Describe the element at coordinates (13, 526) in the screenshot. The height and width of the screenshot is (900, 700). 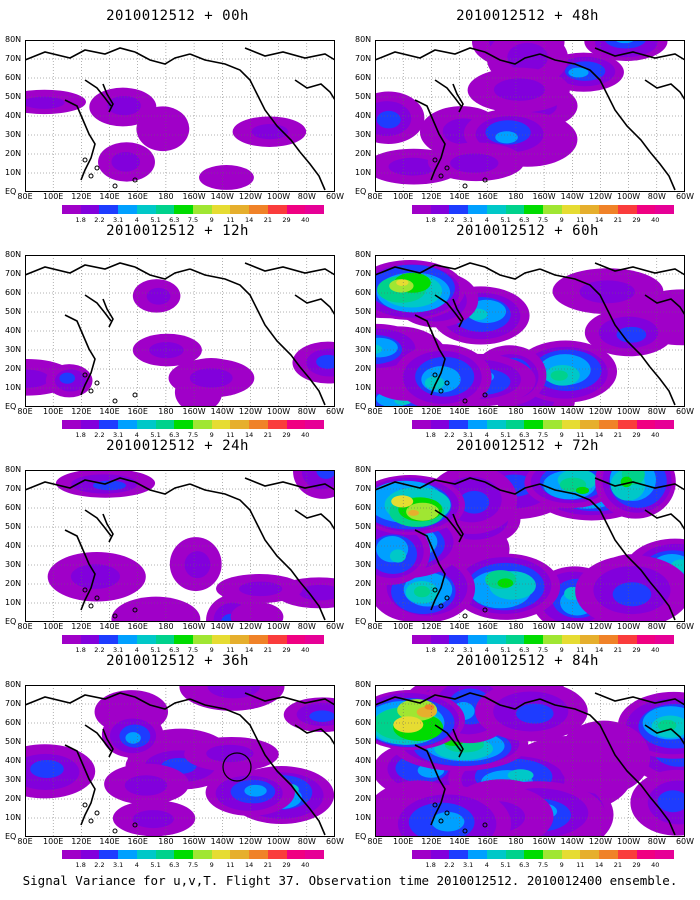
I see `lat-tick-label: 50N` at that location.